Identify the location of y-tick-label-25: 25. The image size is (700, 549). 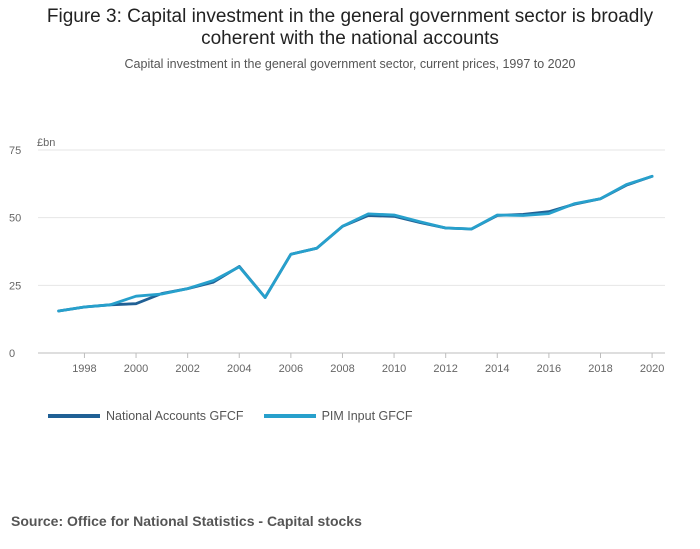
(15, 286).